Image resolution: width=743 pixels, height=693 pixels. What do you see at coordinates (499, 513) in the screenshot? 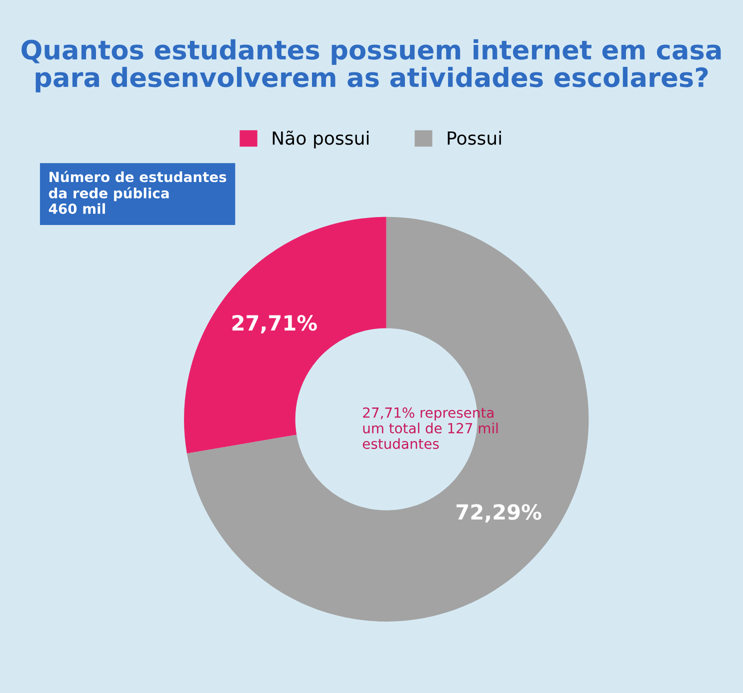
I see `data-label: 72,29%` at bounding box center [499, 513].